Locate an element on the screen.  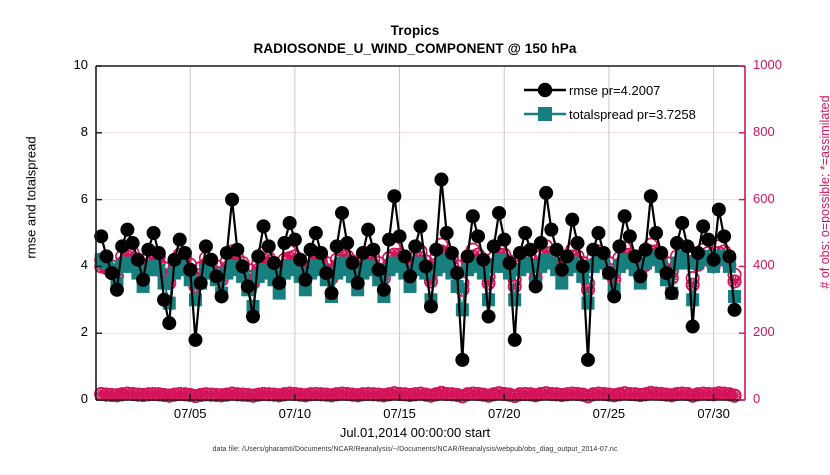
legend-item-totalspread: totalspread pr=3.7258 is located at coordinates (630, 114).